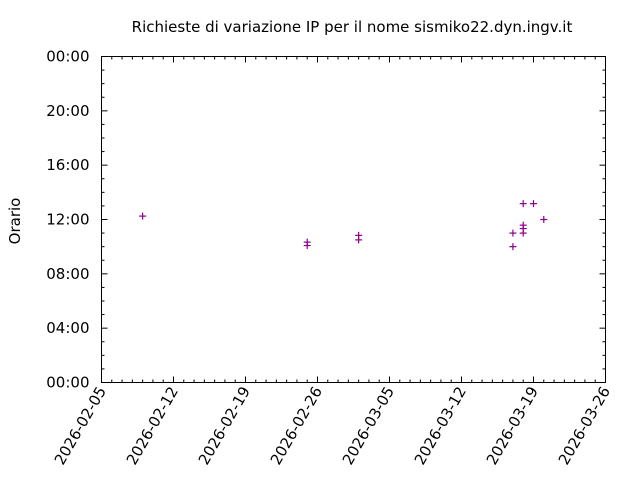  Describe the element at coordinates (440, 426) in the screenshot. I see `x-tick-label: 2026-03-12` at that location.